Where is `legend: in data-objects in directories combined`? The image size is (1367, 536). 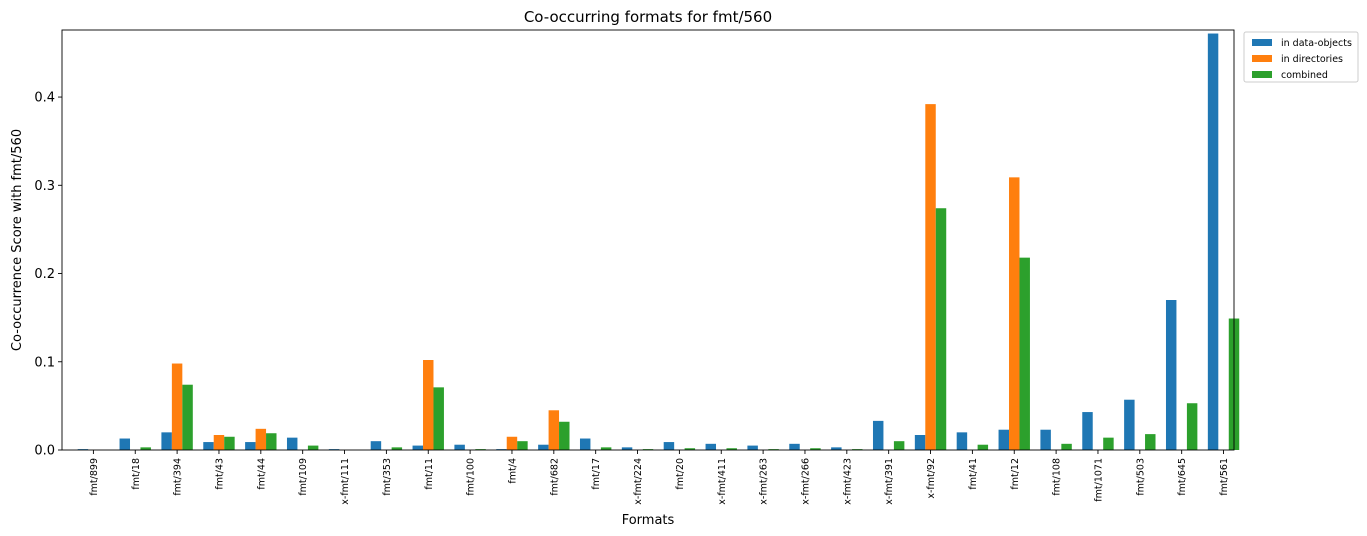 legend: in data-objects in directories combined is located at coordinates (1301, 57).